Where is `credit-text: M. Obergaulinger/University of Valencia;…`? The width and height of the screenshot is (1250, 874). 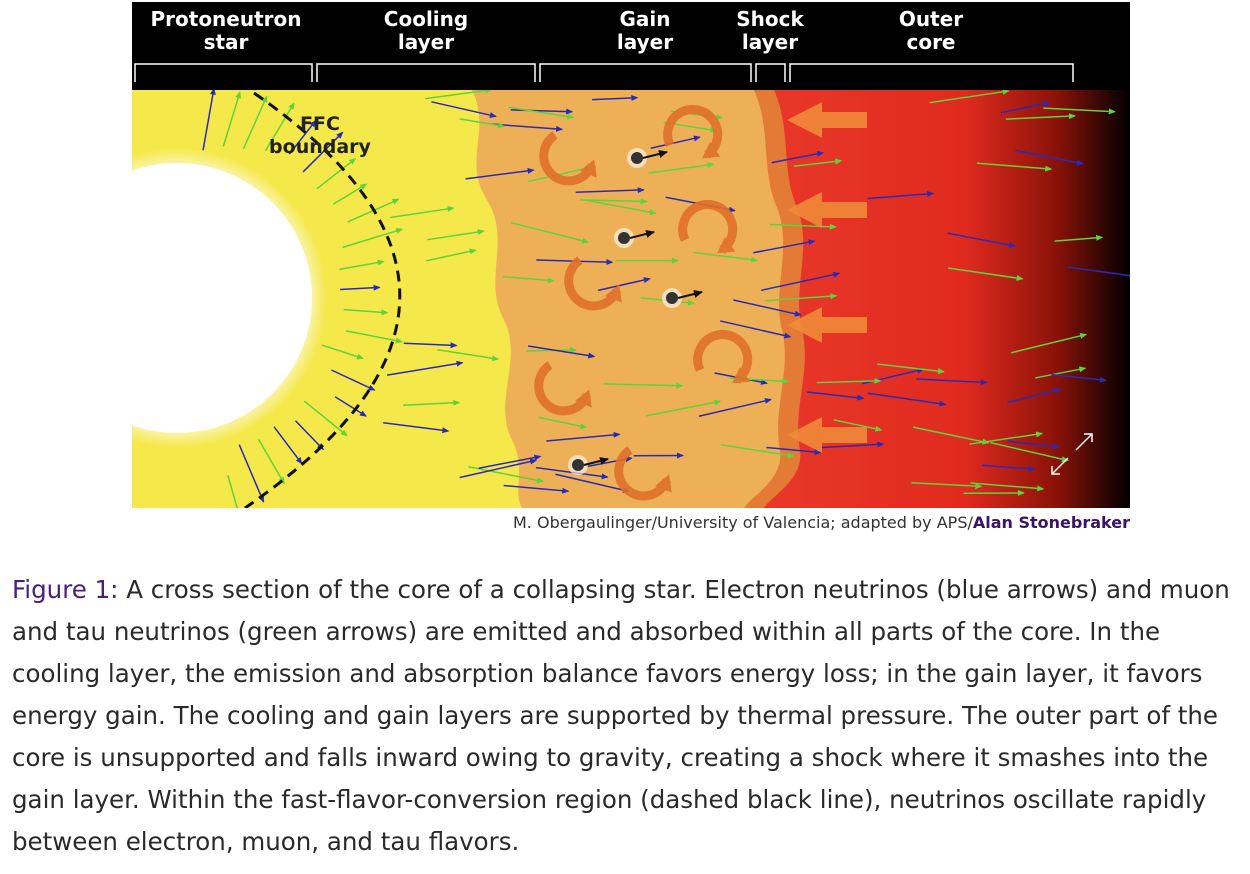 credit-text: M. Obergaulinger/University of Valencia;… is located at coordinates (743, 522).